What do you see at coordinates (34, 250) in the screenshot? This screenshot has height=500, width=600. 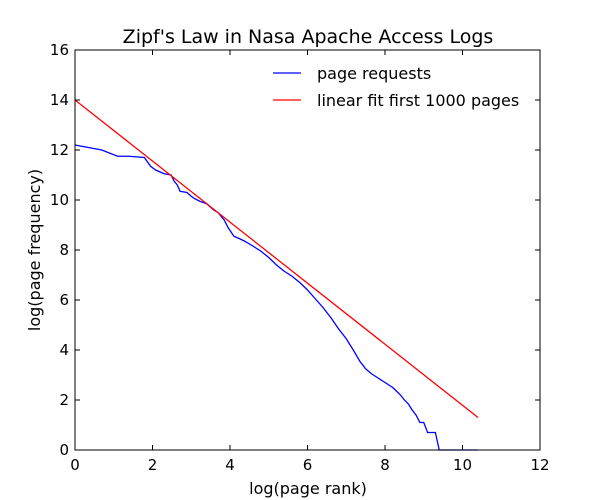 I see `y-axis-label: log(page frequency)` at bounding box center [34, 250].